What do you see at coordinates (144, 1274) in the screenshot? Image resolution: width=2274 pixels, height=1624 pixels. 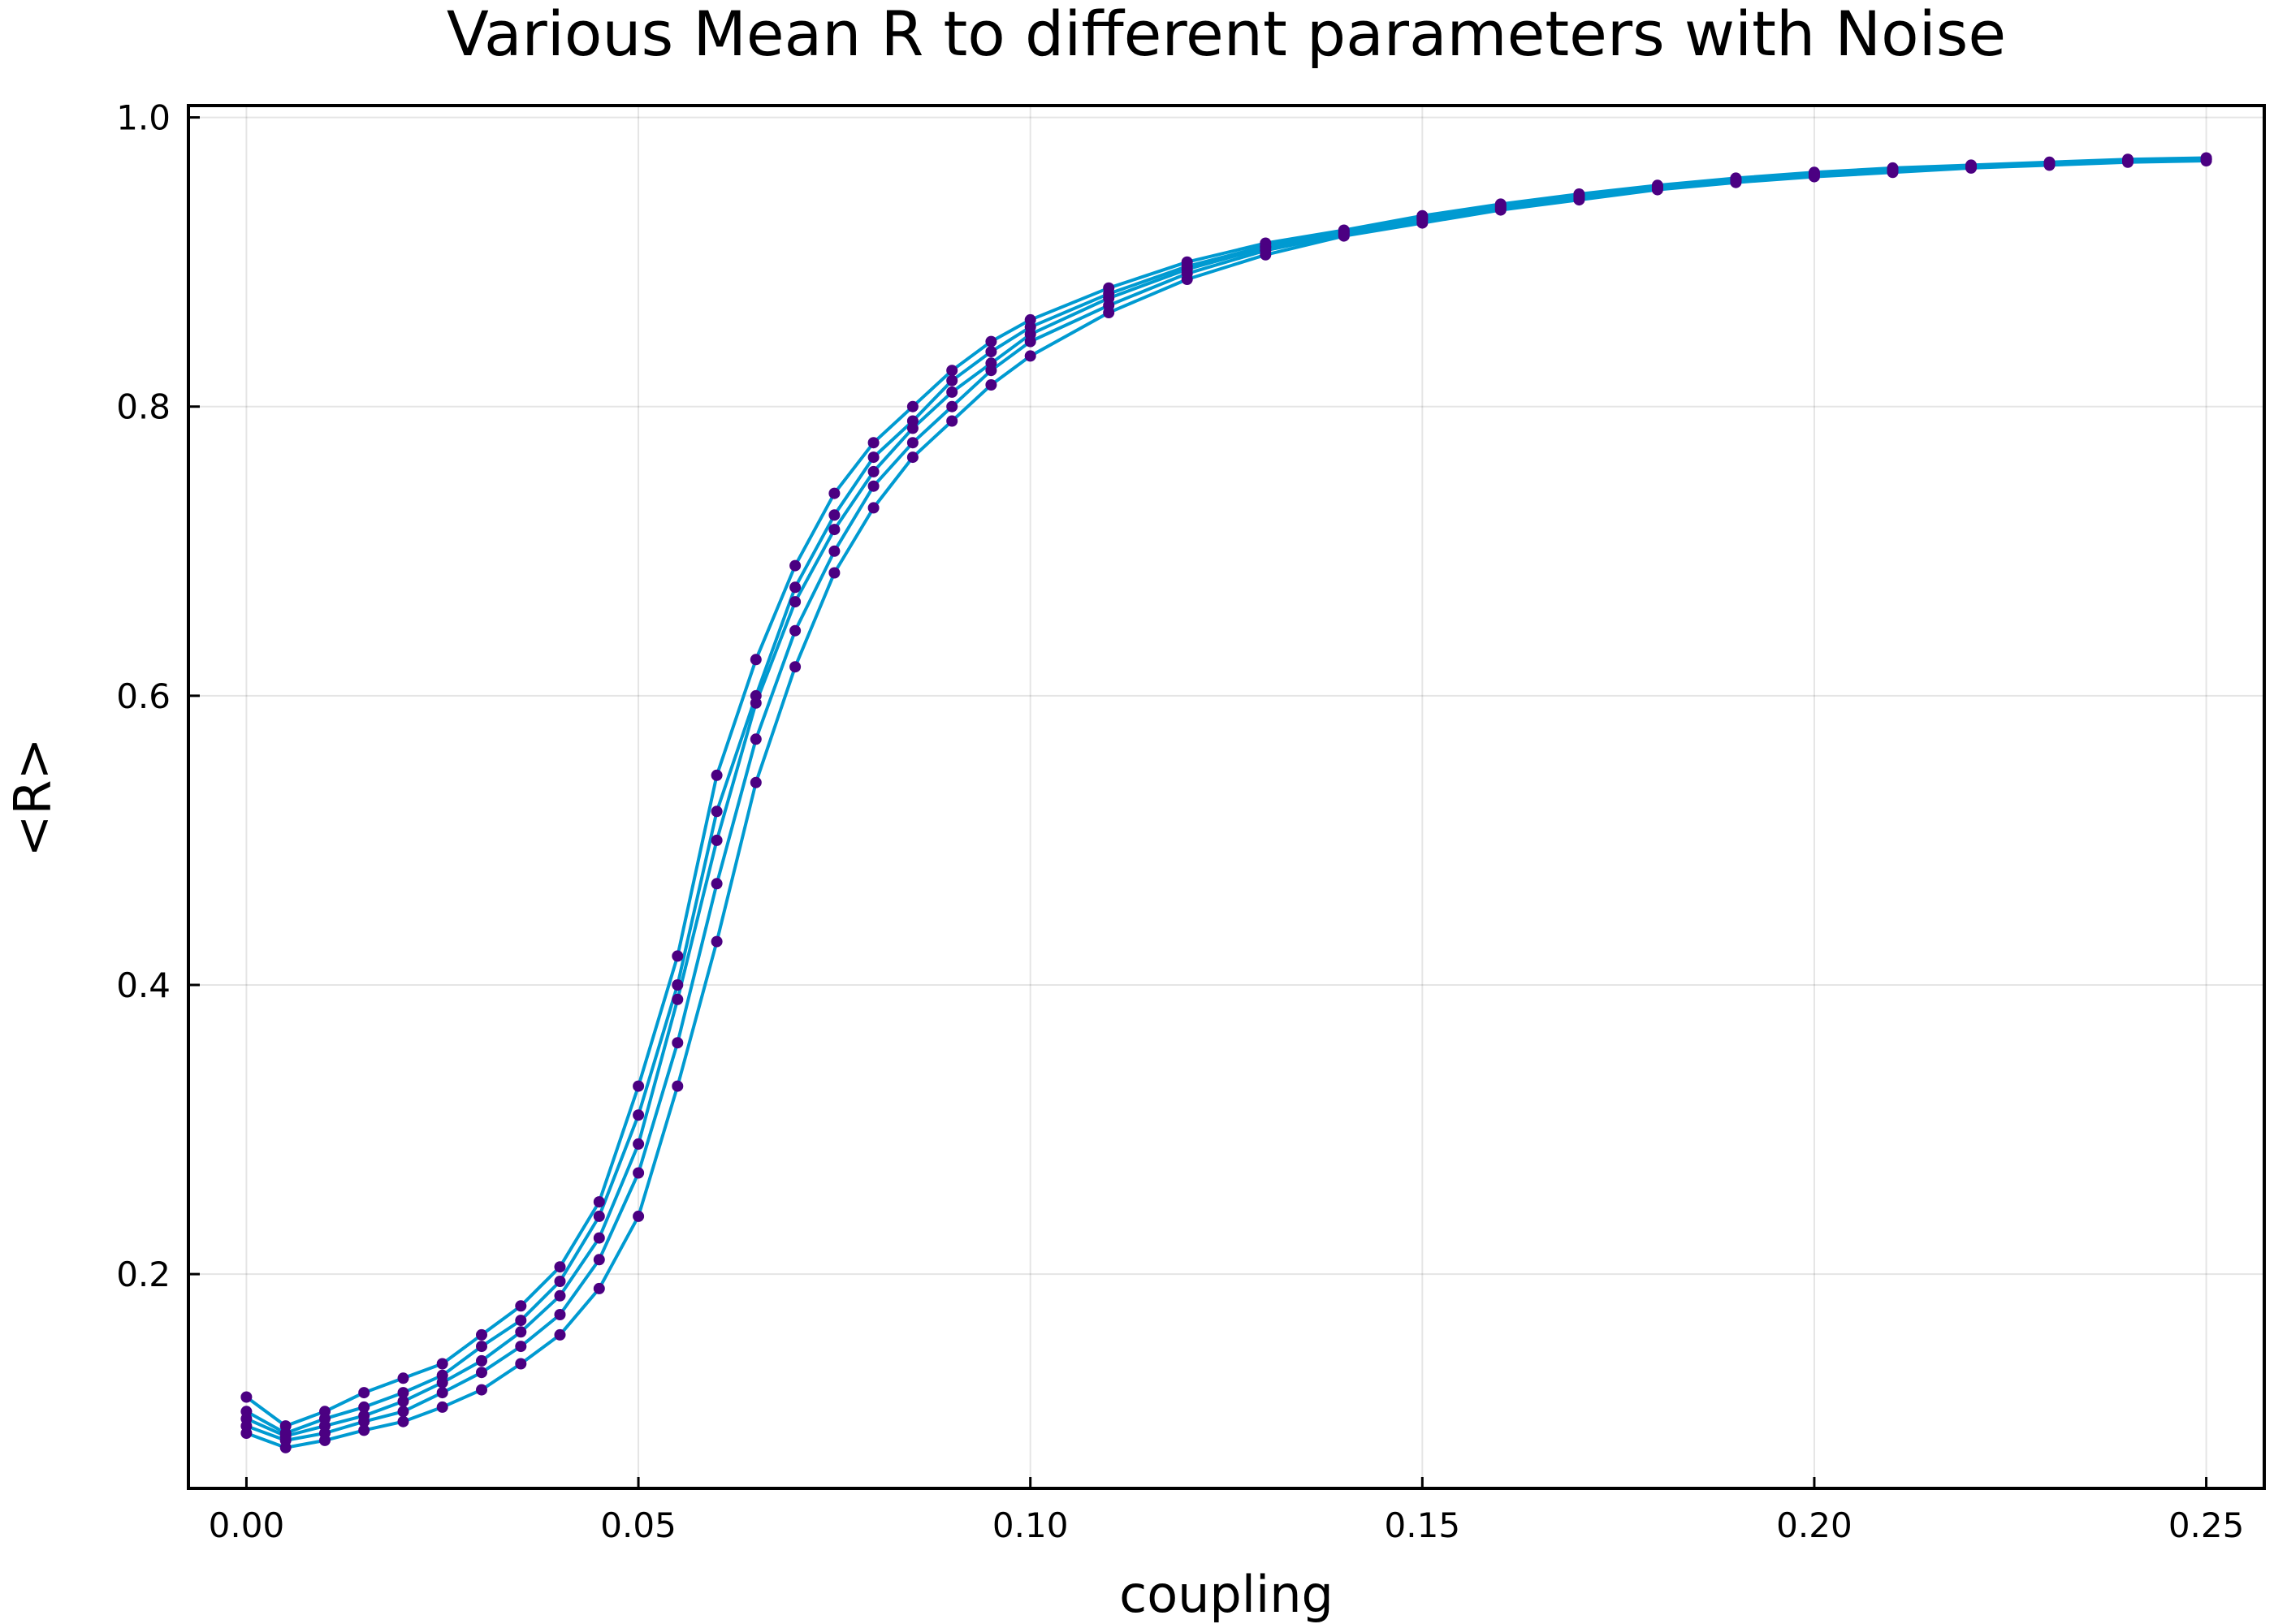 I see `y-tick-label: 0.2` at bounding box center [144, 1274].